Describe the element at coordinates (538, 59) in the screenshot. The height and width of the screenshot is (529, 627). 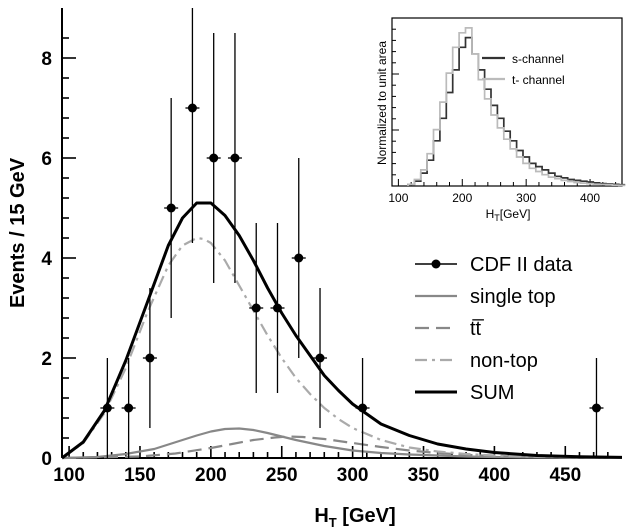
I see `inset-legend-label: s-channel` at that location.